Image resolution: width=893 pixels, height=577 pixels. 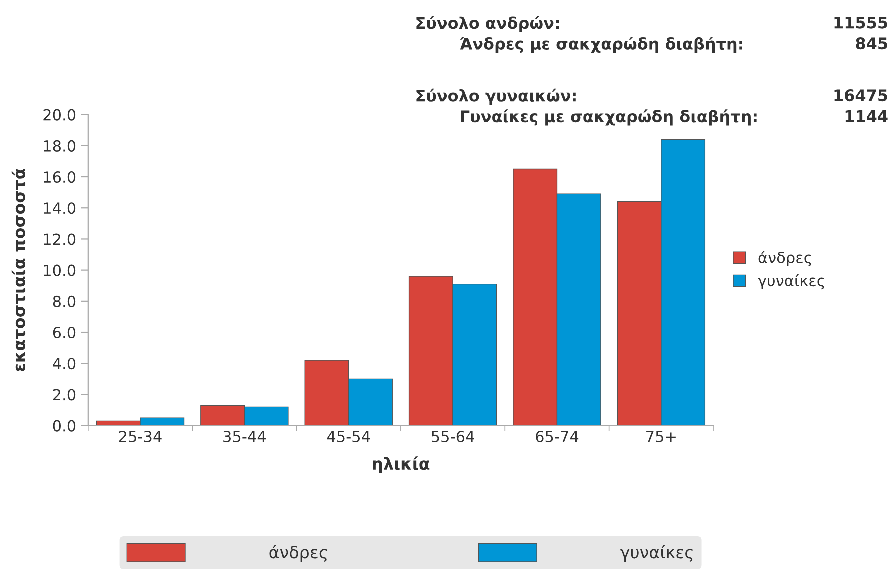 I want to click on y-tick-label: 6.0, so click(x=64, y=332).